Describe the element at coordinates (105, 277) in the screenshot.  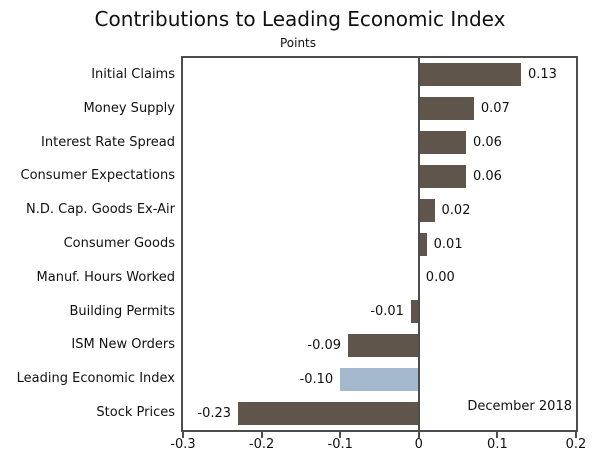
I see `category-label: Manuf. Hours Worked` at that location.